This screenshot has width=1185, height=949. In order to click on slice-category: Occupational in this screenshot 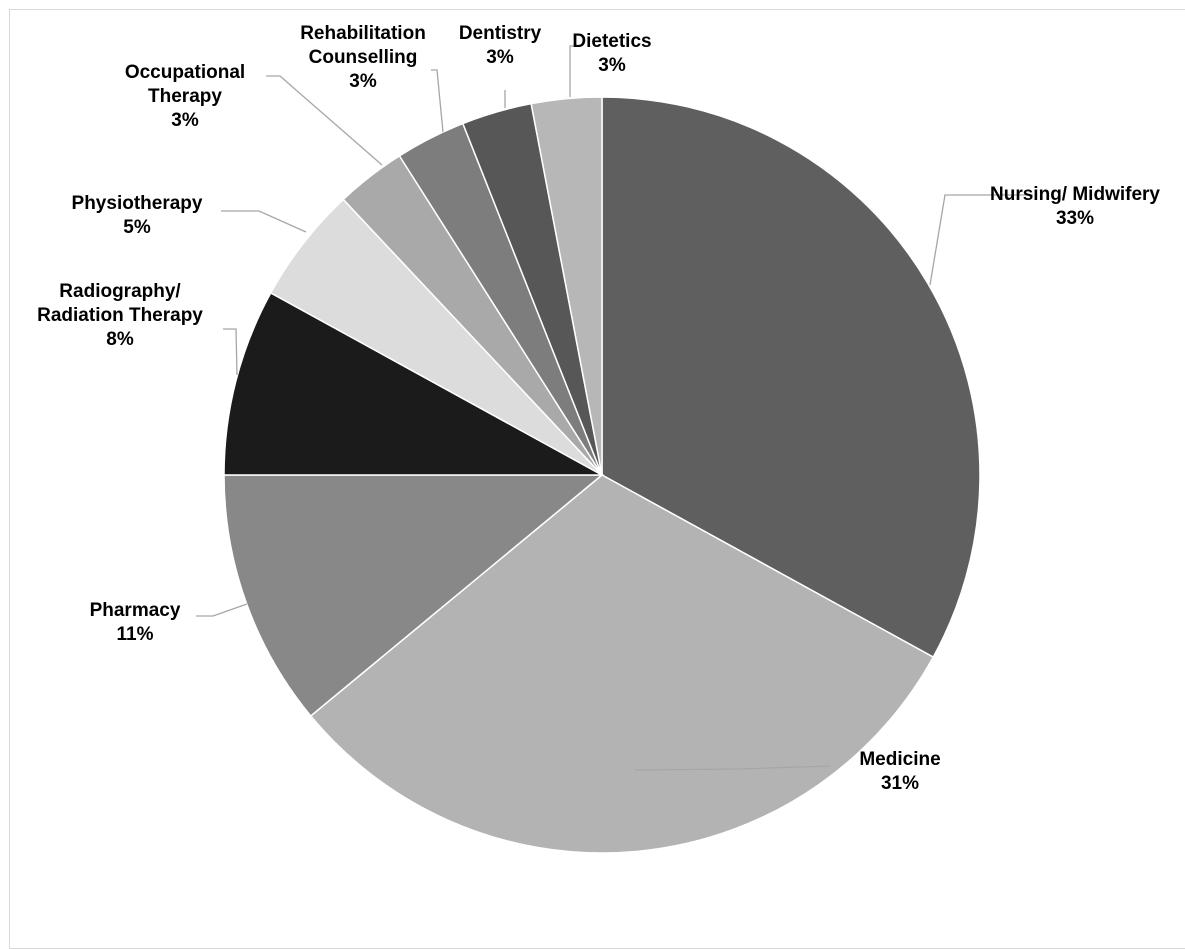, I will do `click(185, 72)`.